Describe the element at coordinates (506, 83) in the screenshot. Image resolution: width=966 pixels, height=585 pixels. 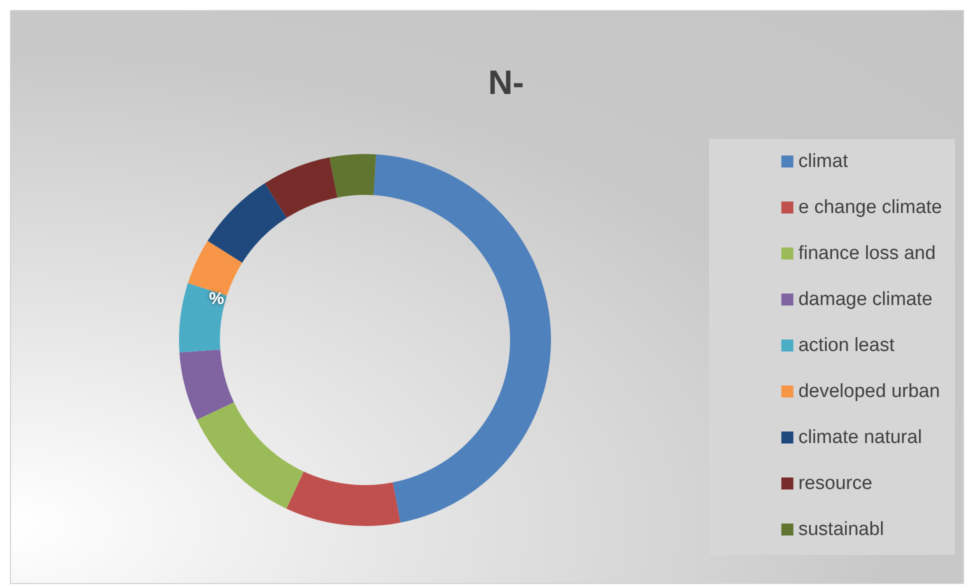
I see `chart-title: N-` at that location.